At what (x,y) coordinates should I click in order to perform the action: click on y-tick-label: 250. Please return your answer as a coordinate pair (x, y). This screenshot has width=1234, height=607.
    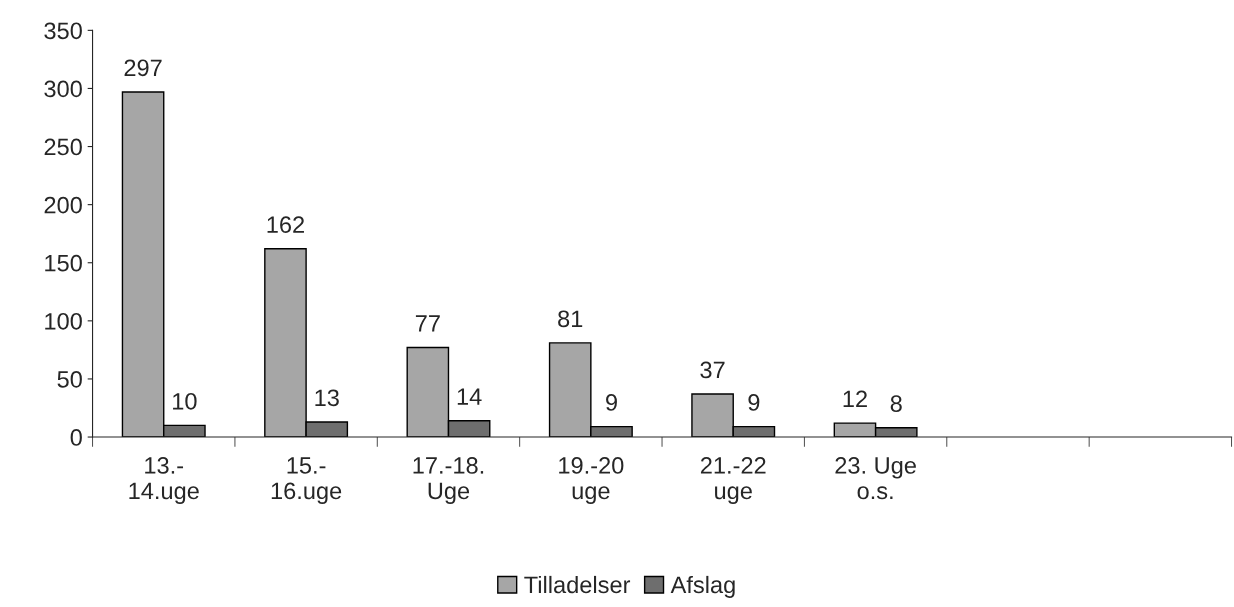
    Looking at the image, I should click on (63, 147).